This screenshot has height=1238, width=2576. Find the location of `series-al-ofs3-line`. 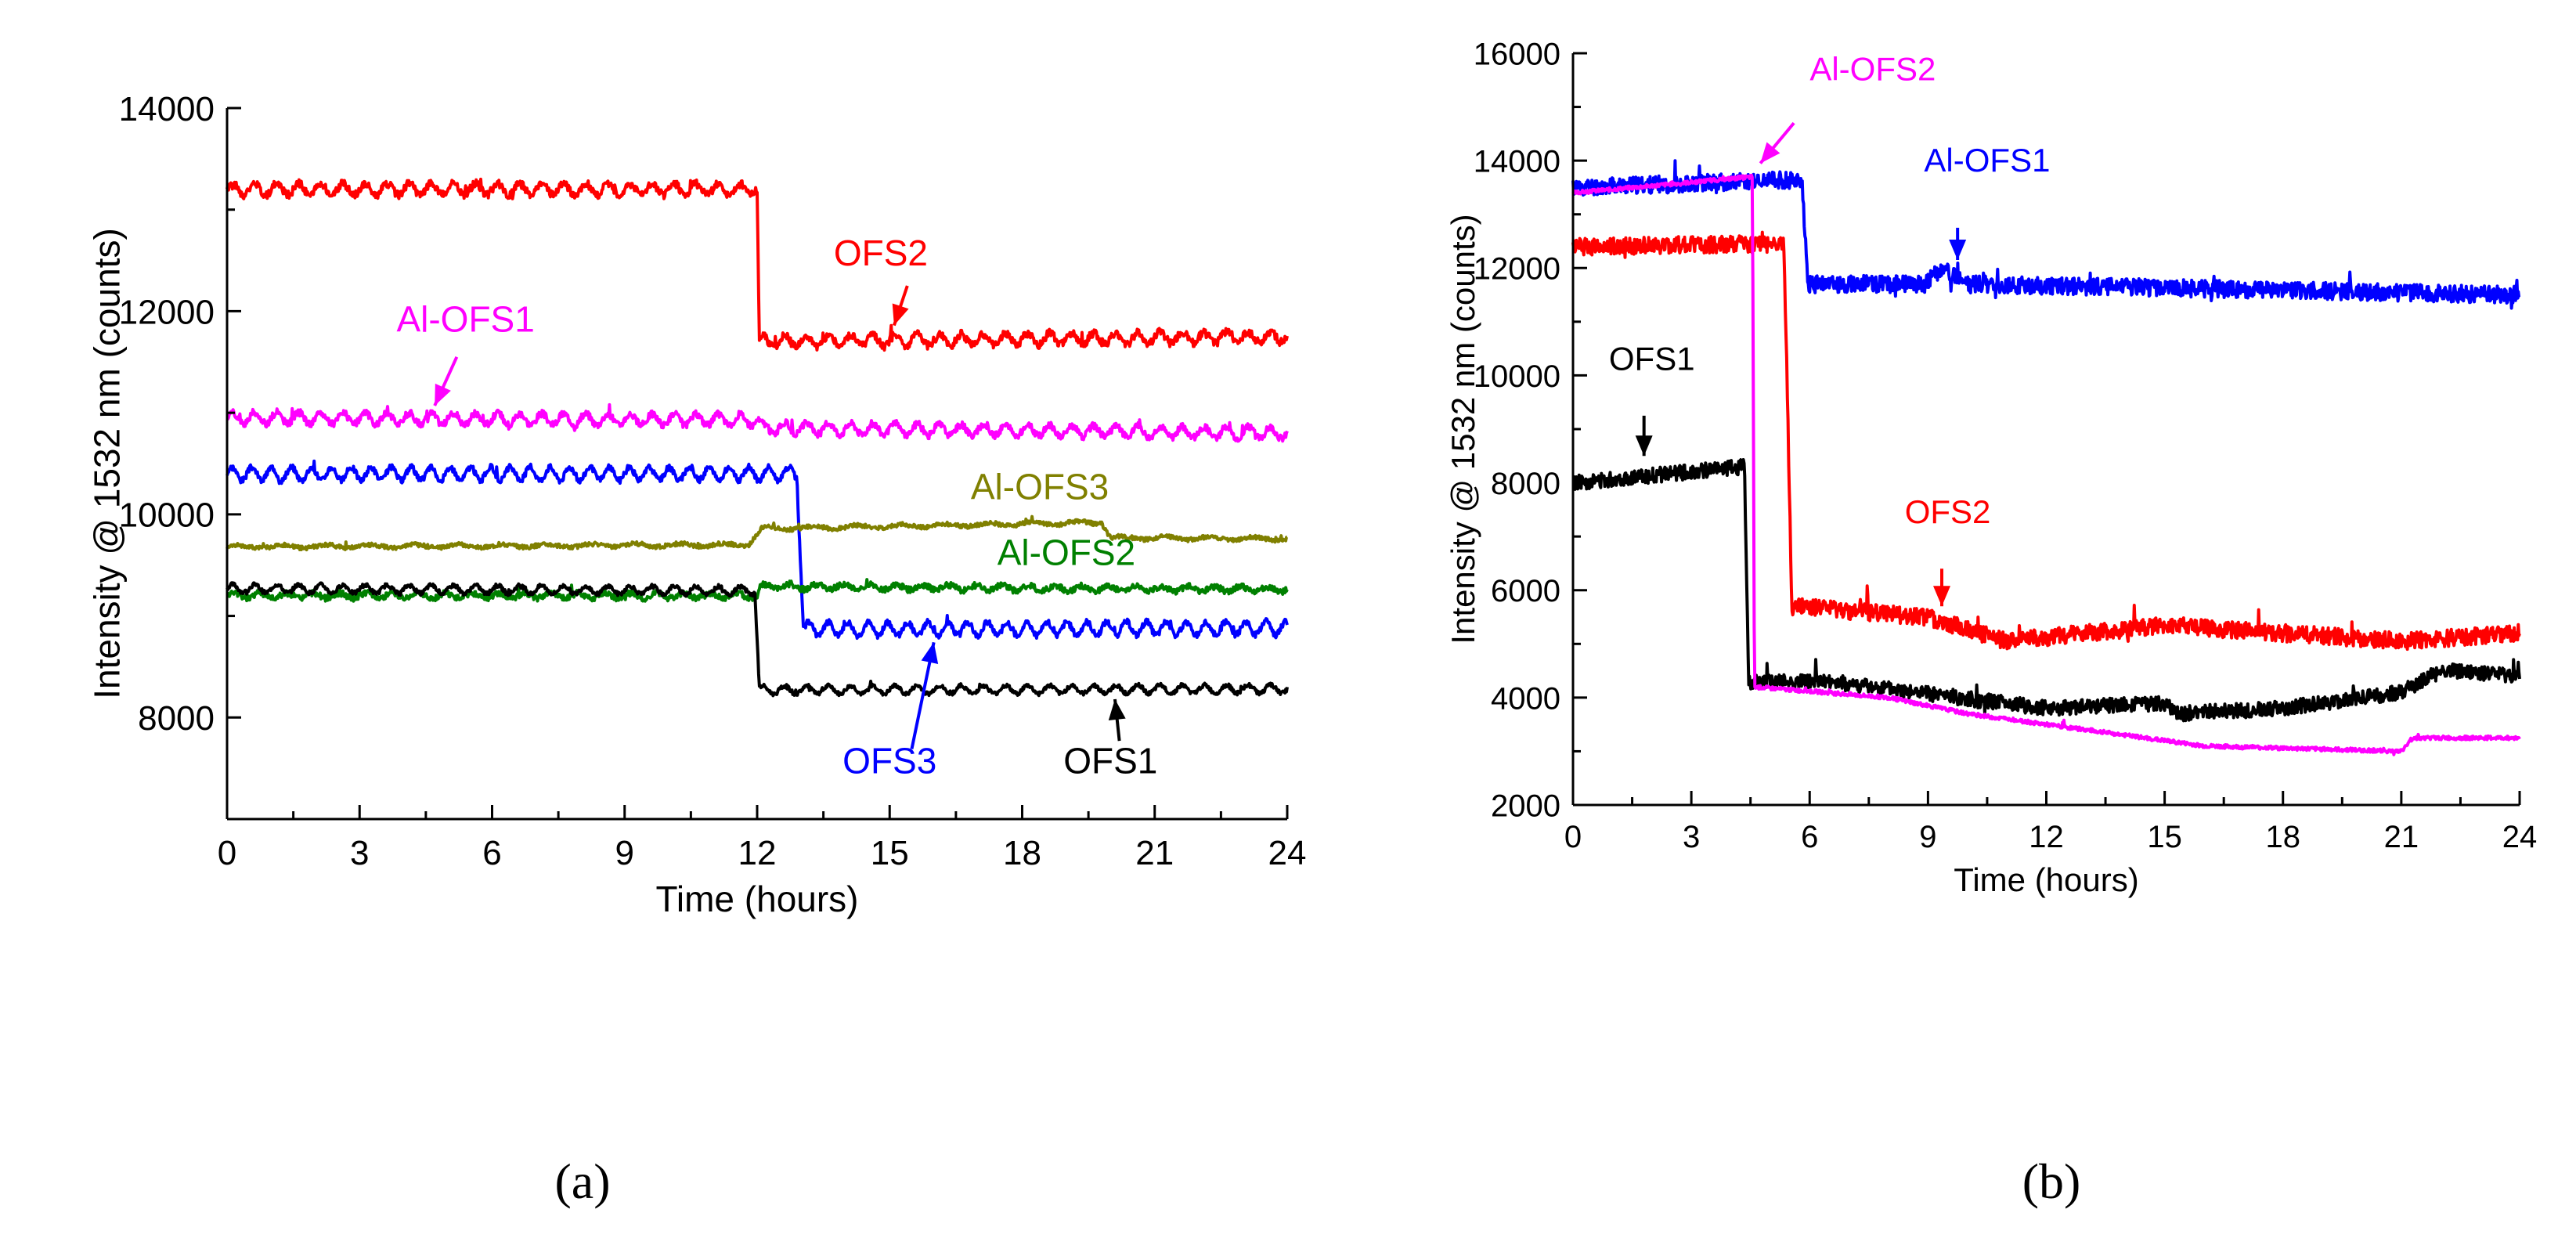

series-al-ofs3-line is located at coordinates (756, 533).